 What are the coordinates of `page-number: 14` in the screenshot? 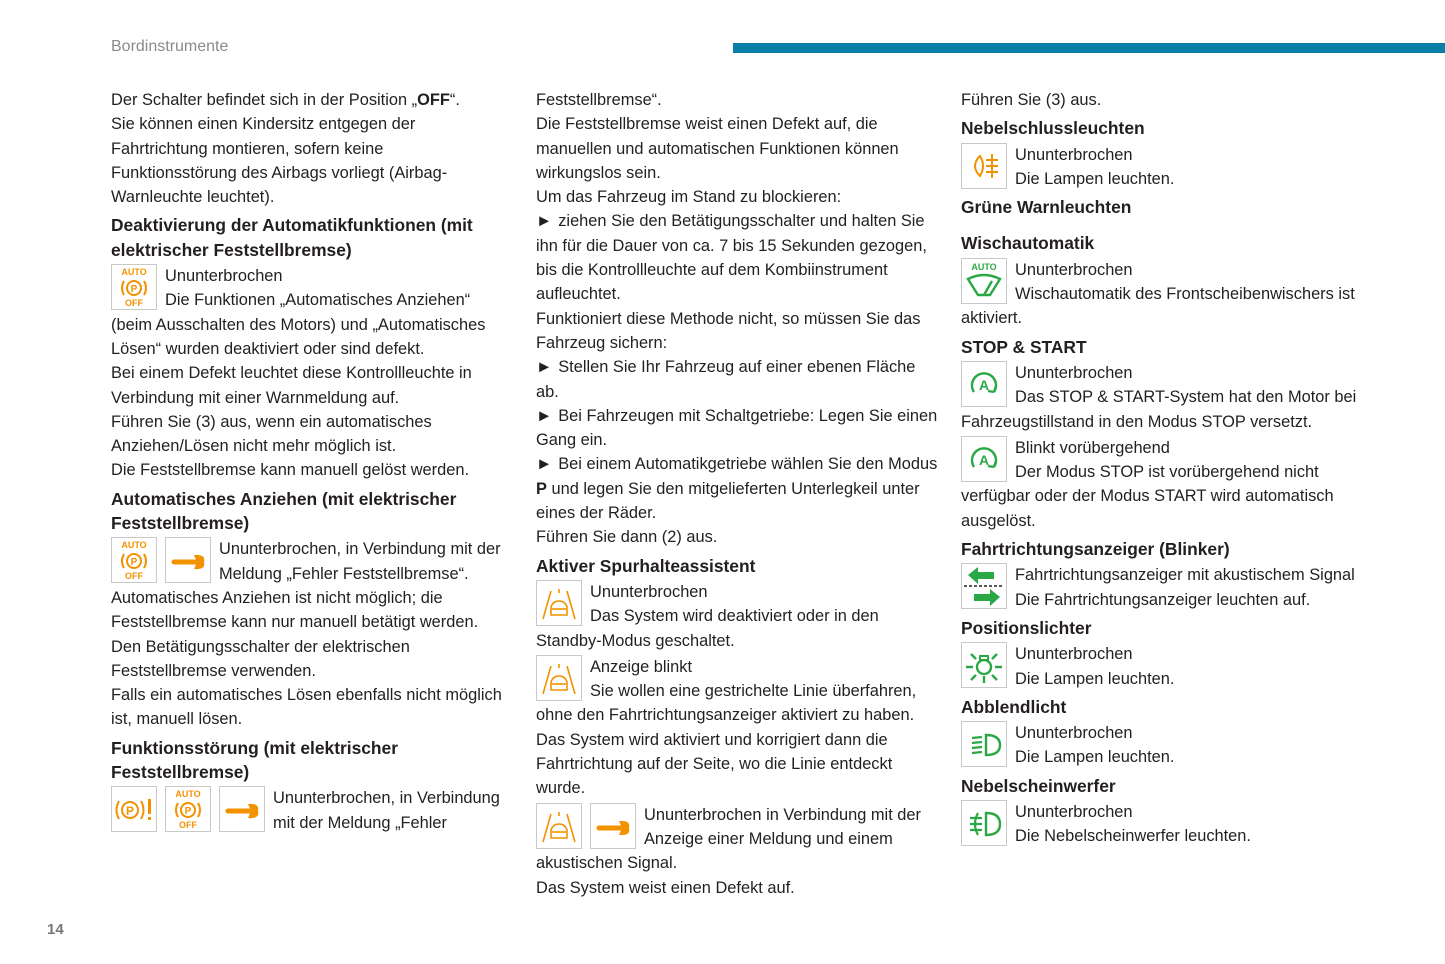 It's located at (55, 929).